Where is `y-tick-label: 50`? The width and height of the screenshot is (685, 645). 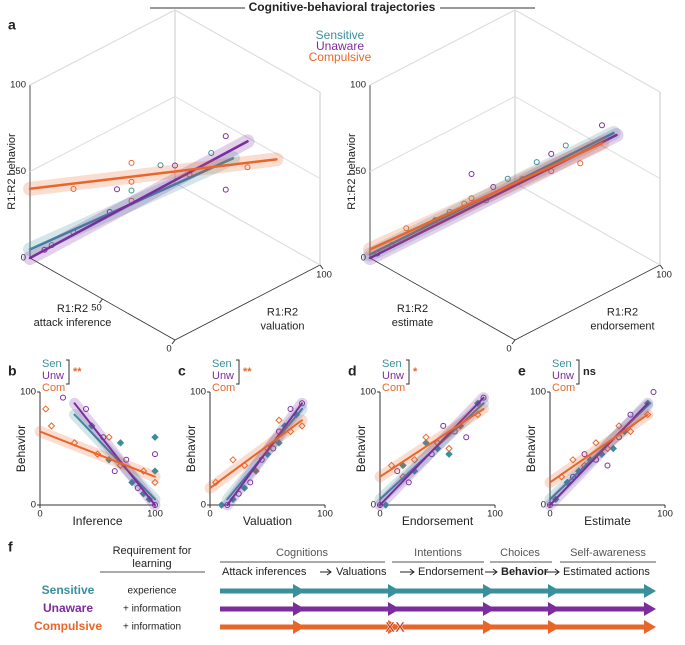
y-tick-label: 50 is located at coordinates (20, 171).